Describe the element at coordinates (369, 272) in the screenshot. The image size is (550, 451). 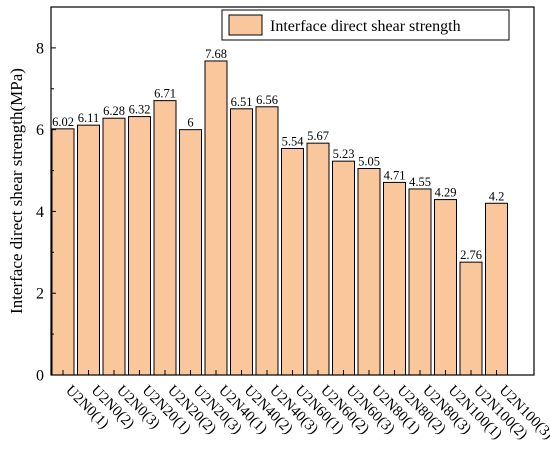
I see `bar-U2N80(1)` at that location.